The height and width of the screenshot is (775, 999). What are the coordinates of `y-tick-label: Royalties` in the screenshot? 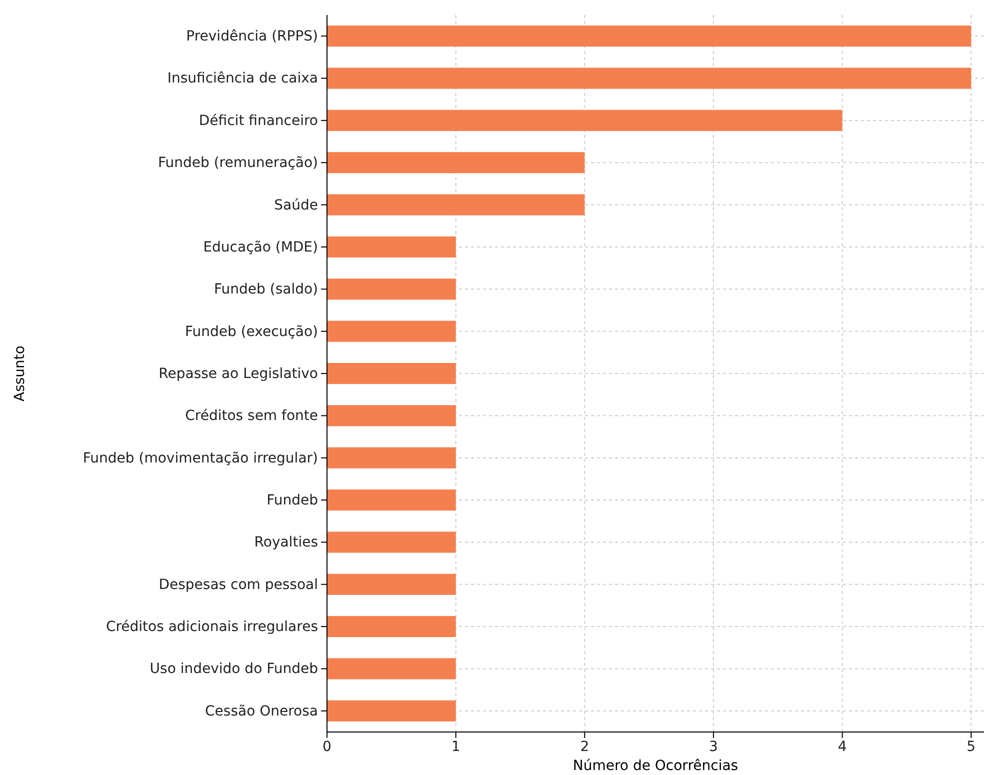 It's located at (286, 542).